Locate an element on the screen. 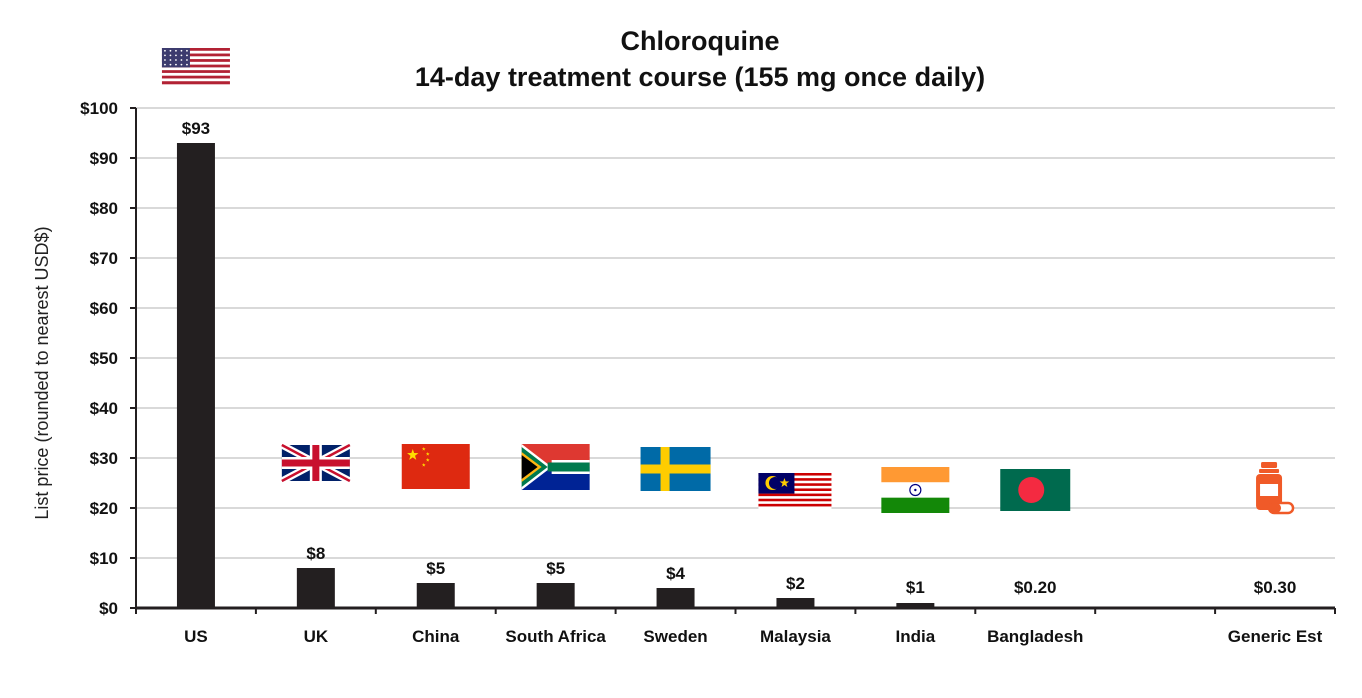 This screenshot has height=698, width=1362. y-tick-label: $0 is located at coordinates (108, 608).